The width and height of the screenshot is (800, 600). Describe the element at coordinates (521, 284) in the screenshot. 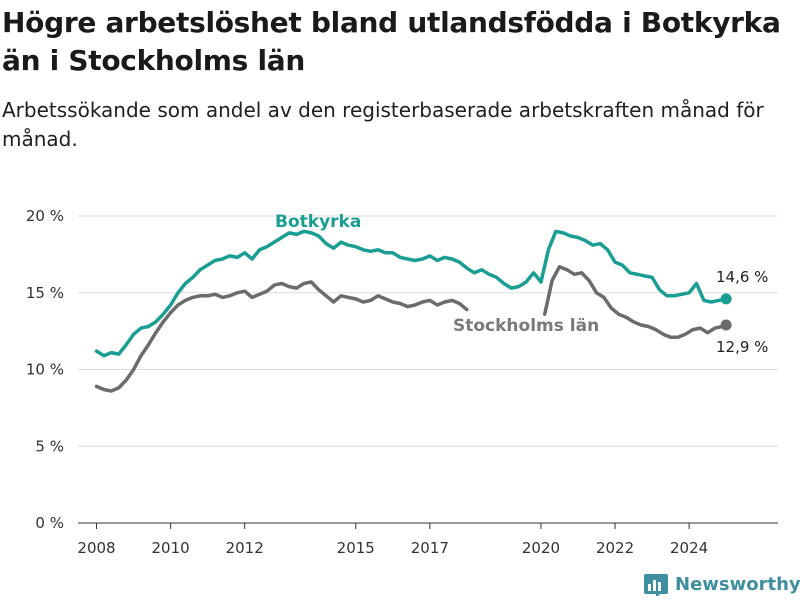

I see `series-labels: Botkyrka Stockholms län 14,6 % 12,9 %` at that location.